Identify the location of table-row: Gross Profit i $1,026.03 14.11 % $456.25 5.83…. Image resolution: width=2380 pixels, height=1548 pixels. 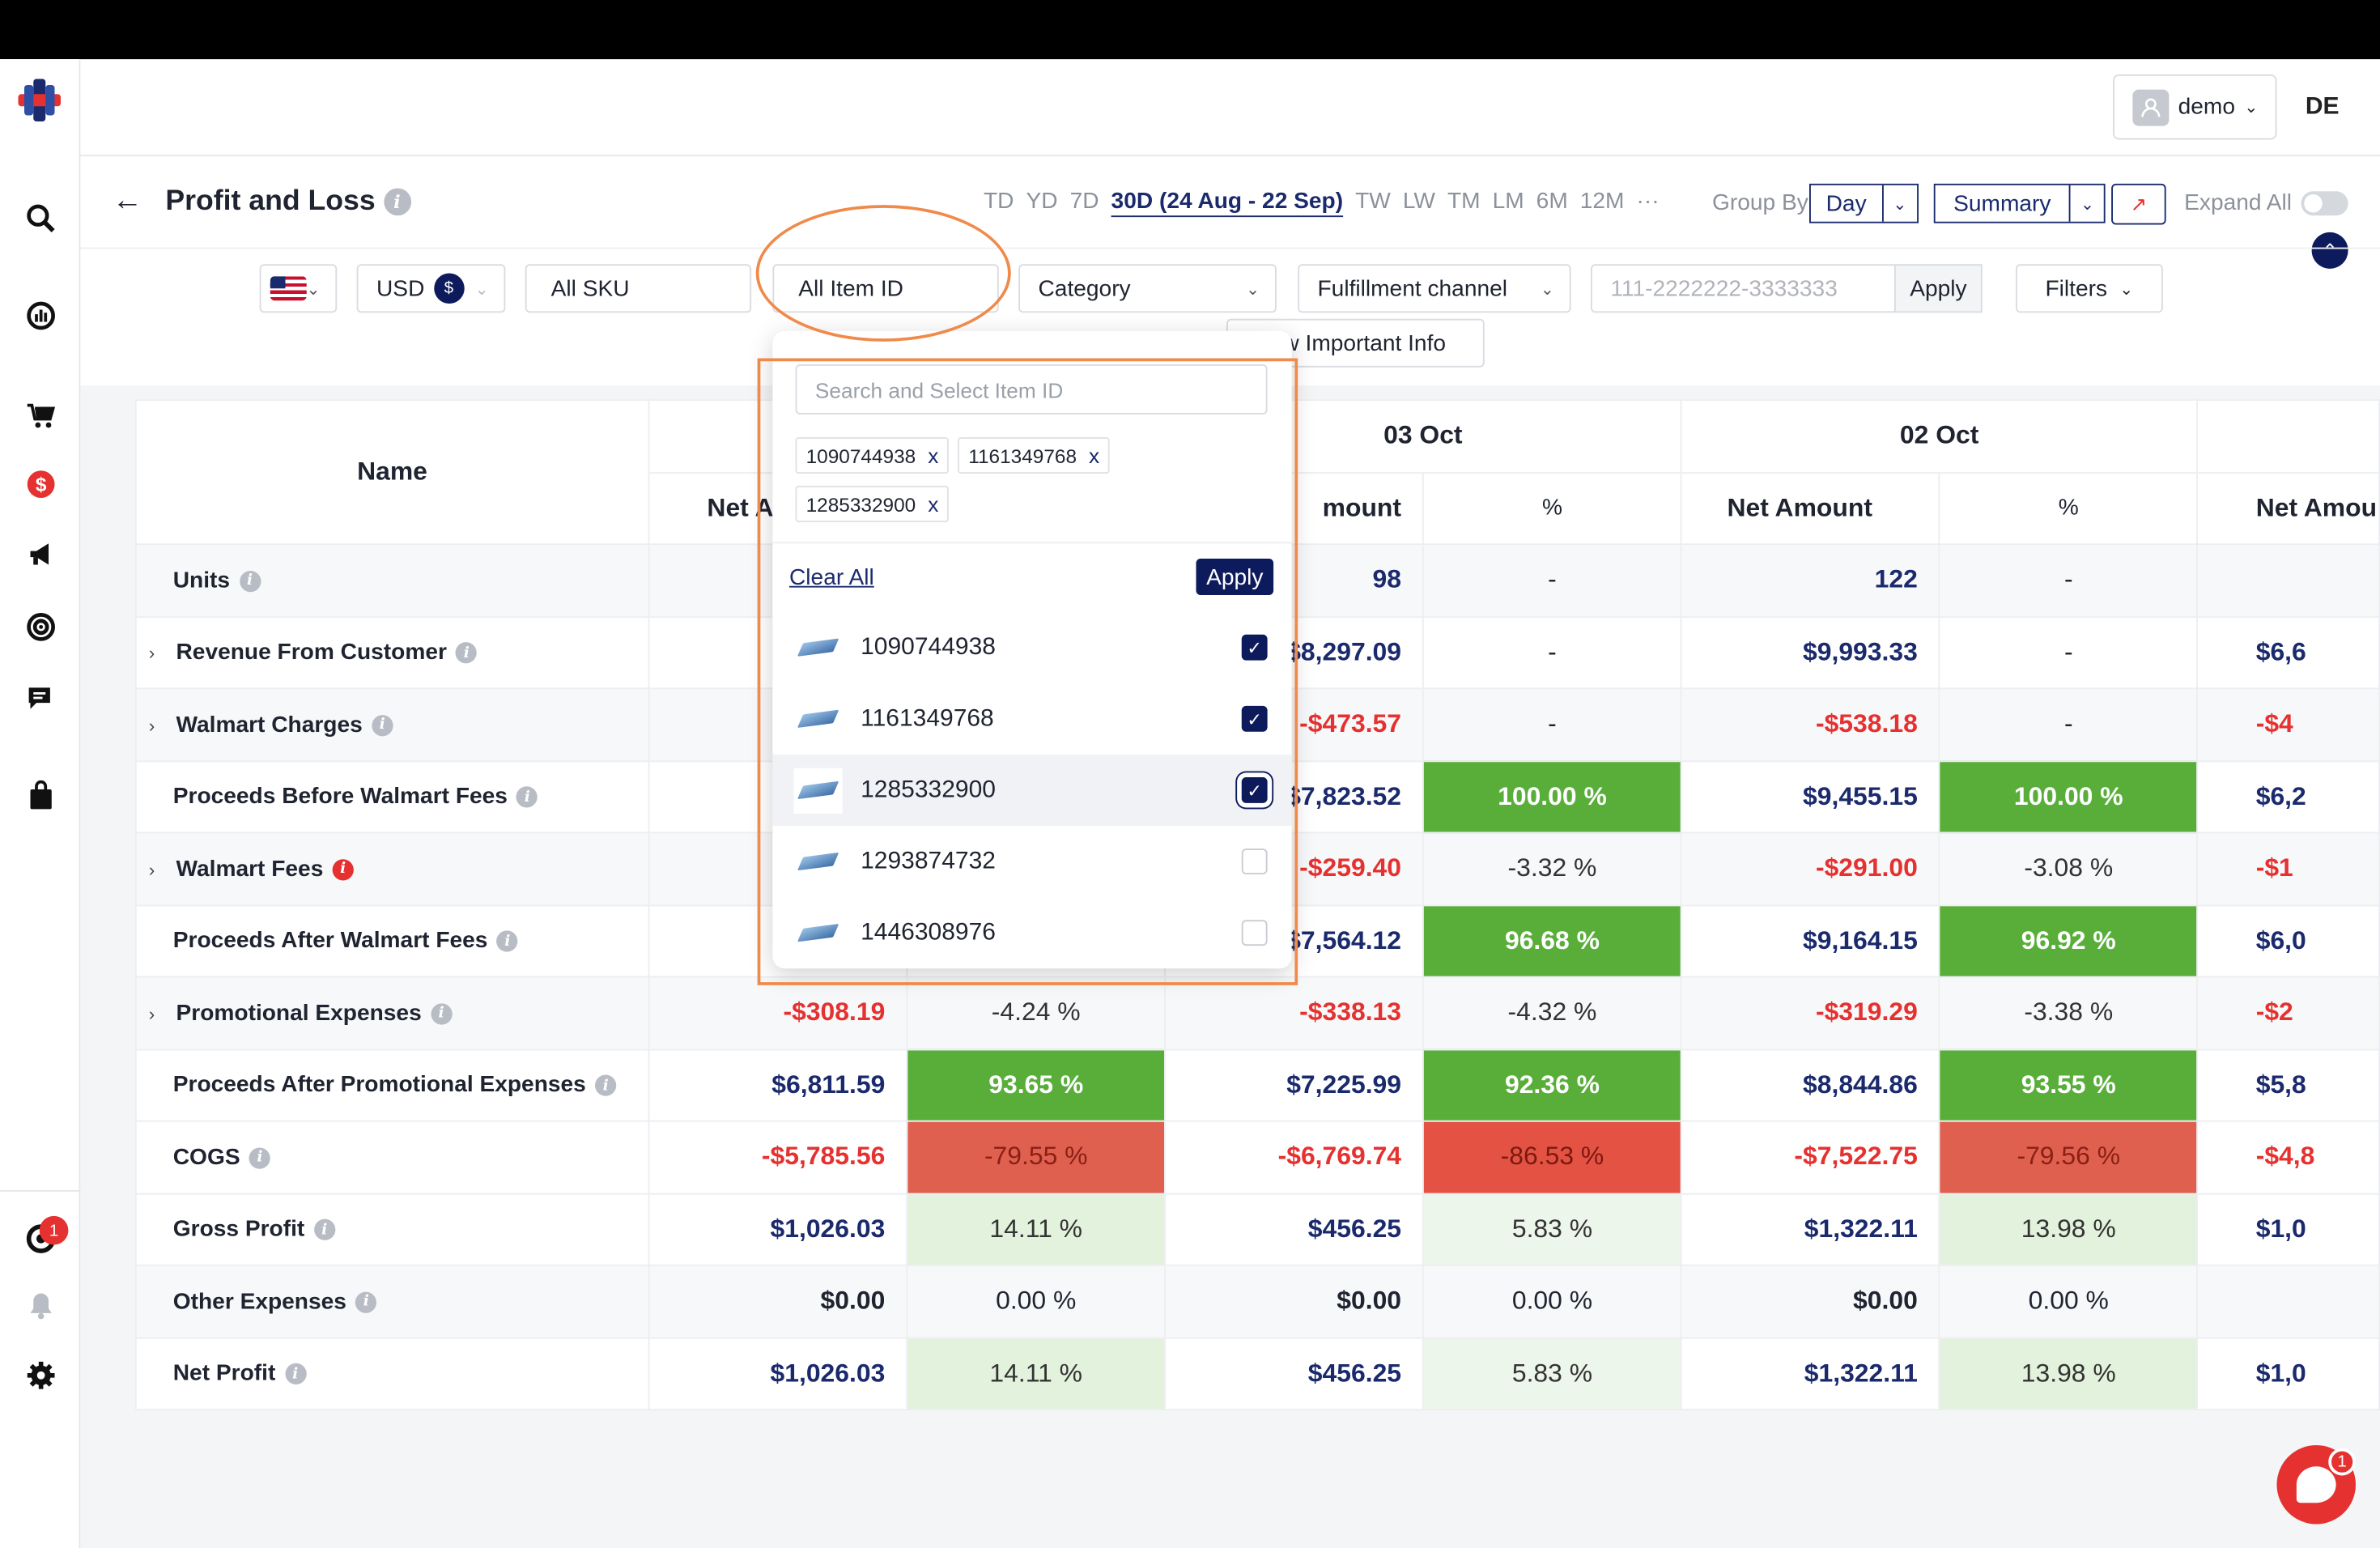
(1257, 1229).